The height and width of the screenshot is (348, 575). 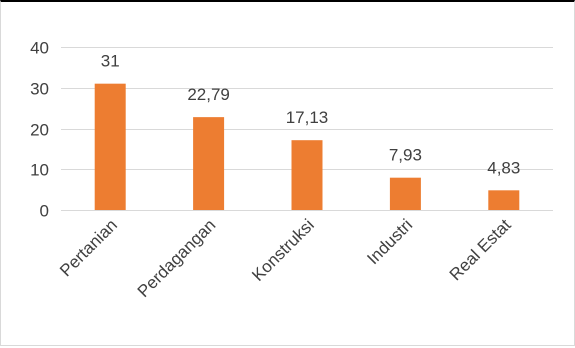 What do you see at coordinates (480, 249) in the screenshot?
I see `category-label: Real Estat` at bounding box center [480, 249].